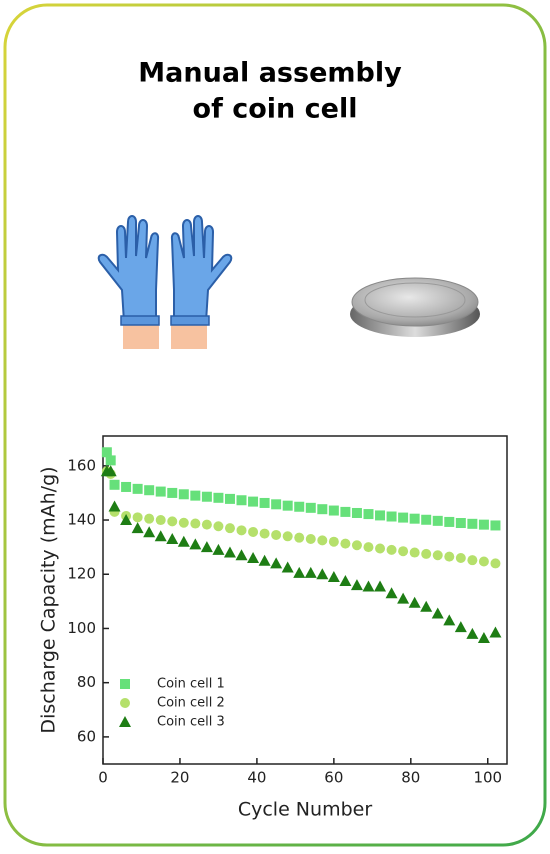 This screenshot has height=854, width=550. I want to click on gloves-icon, so click(165, 282).